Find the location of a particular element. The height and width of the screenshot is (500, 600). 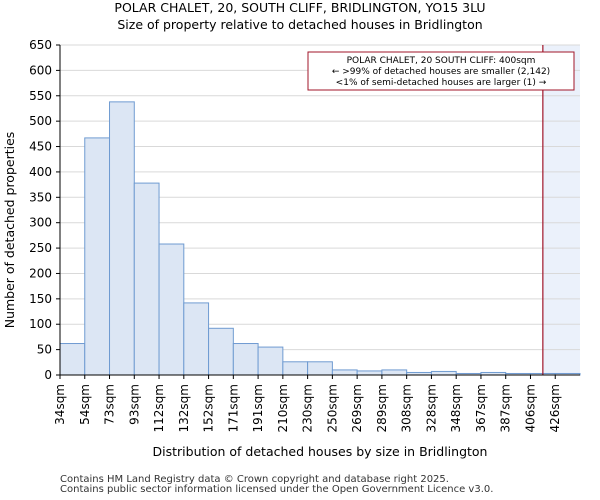

x-tick-label: 132sqm is located at coordinates (184, 408).